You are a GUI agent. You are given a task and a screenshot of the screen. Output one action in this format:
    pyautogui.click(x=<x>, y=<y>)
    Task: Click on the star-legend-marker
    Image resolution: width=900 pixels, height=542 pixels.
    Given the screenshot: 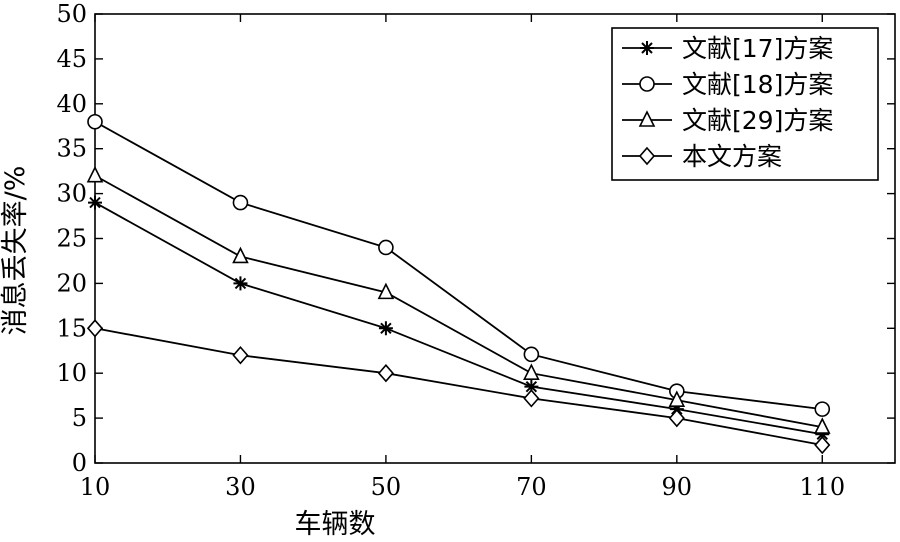 What is the action you would take?
    pyautogui.click(x=647, y=48)
    